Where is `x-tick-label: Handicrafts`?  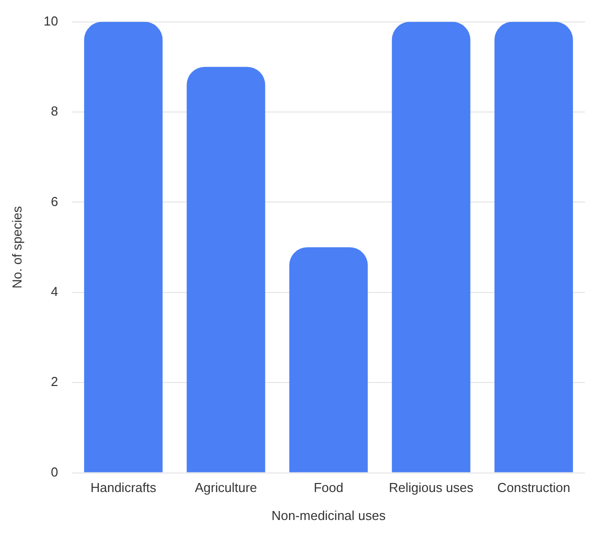 x-tick-label: Handicrafts is located at coordinates (123, 488).